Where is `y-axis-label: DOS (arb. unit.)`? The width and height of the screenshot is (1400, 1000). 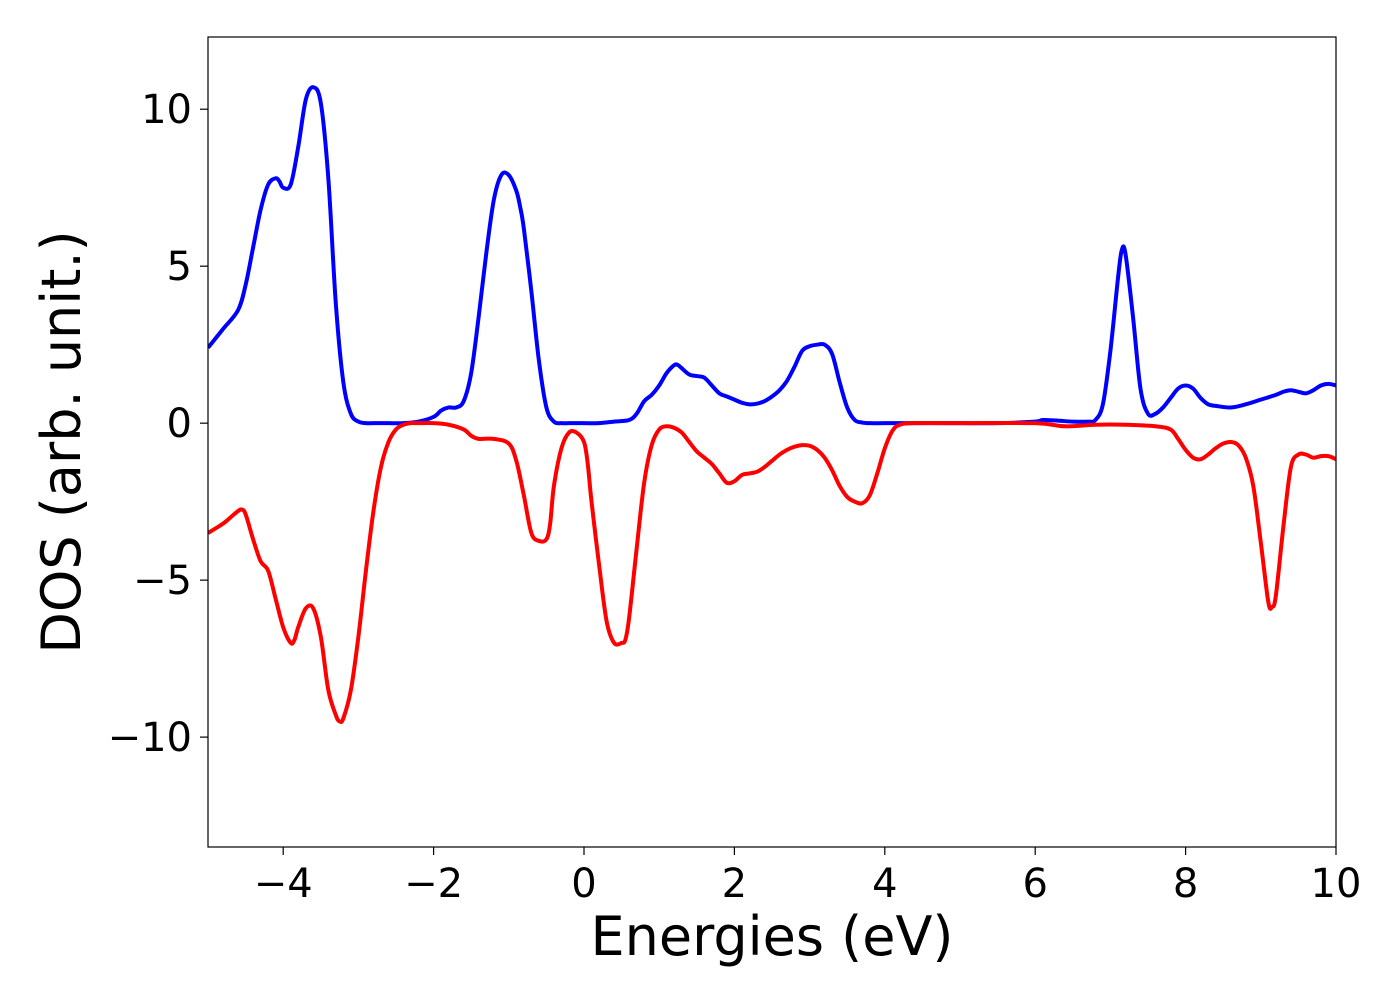
y-axis-label: DOS (arb. unit.) is located at coordinates (61, 441).